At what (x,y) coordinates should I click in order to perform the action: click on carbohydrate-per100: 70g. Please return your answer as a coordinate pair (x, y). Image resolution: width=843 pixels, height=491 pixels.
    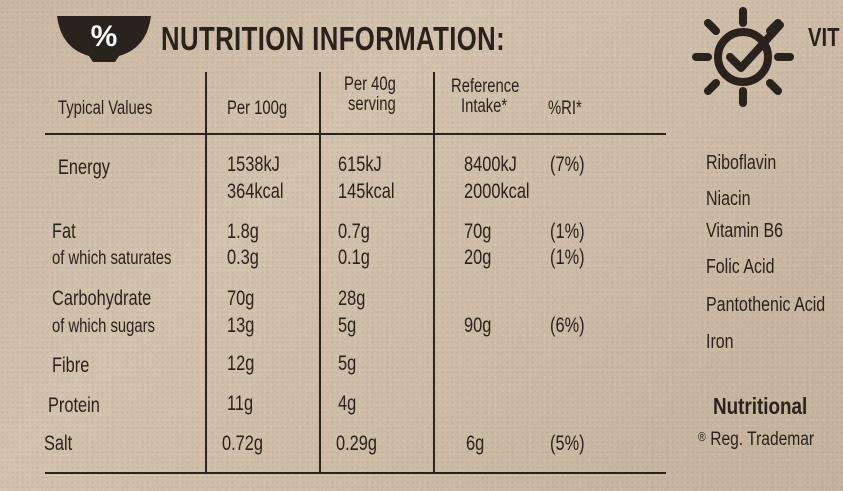
    Looking at the image, I should click on (241, 298).